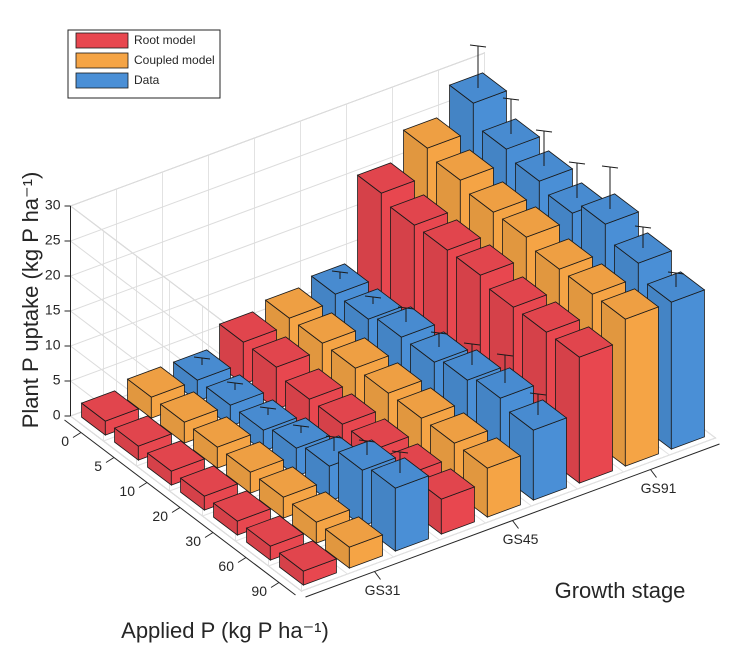  What do you see at coordinates (174, 60) in the screenshot?
I see `legend-label: Coupled model` at bounding box center [174, 60].